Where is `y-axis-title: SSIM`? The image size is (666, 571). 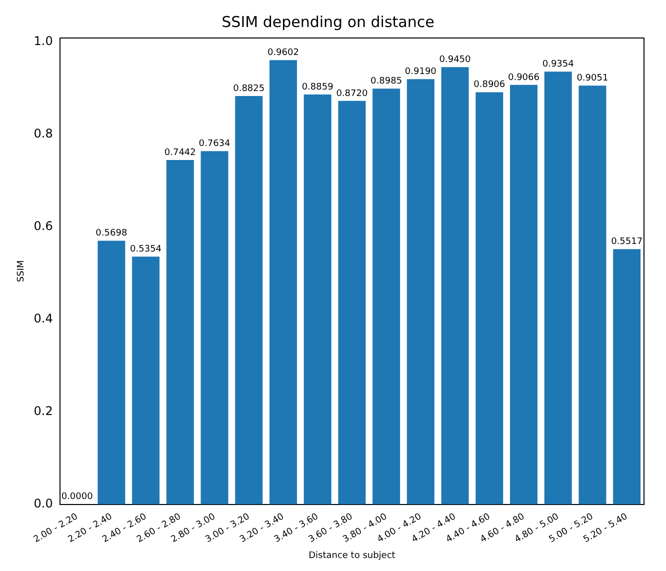 y-axis-title: SSIM is located at coordinates (21, 271).